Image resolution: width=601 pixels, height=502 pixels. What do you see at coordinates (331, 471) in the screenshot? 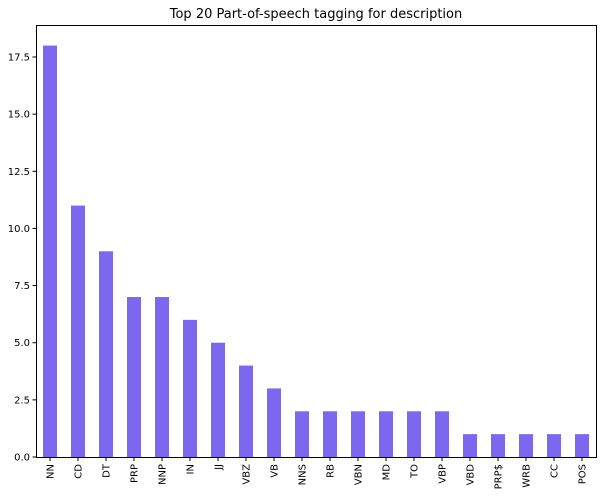
I see `x-tick-label: RB` at bounding box center [331, 471].